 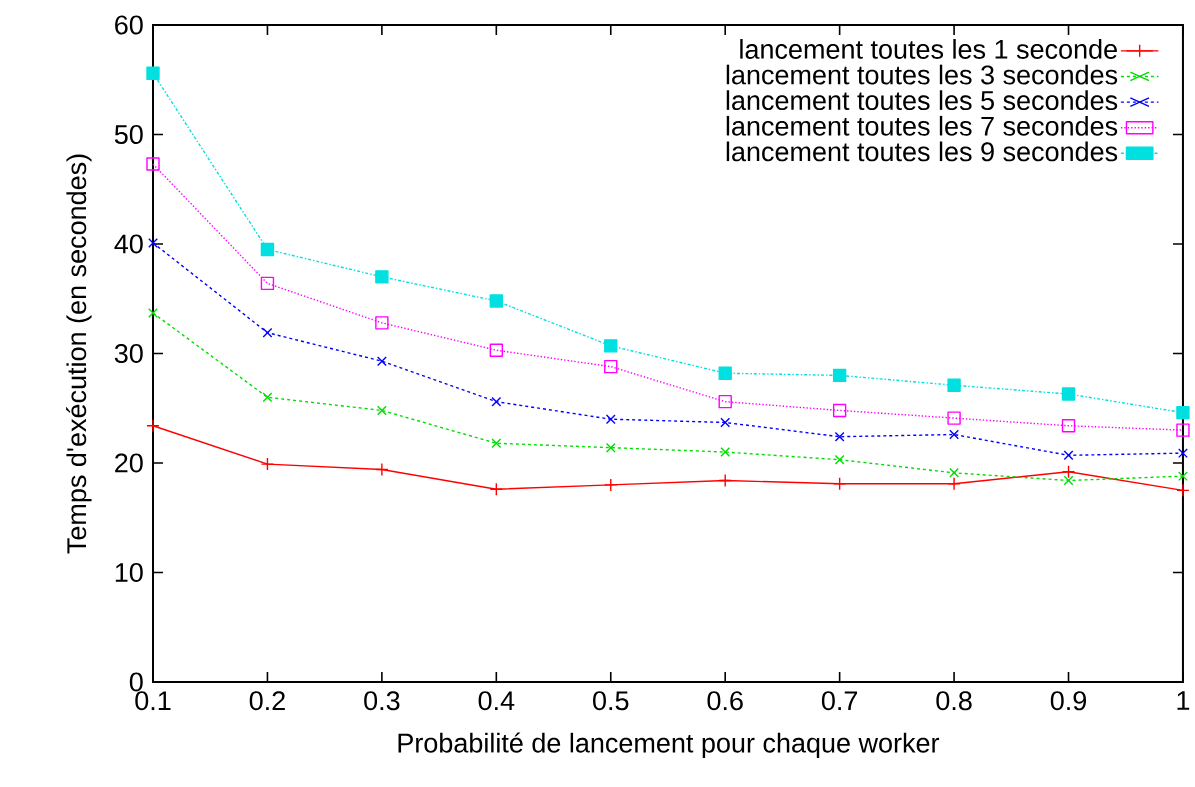 What do you see at coordinates (128, 353) in the screenshot?
I see `y-tick-label: 30` at bounding box center [128, 353].